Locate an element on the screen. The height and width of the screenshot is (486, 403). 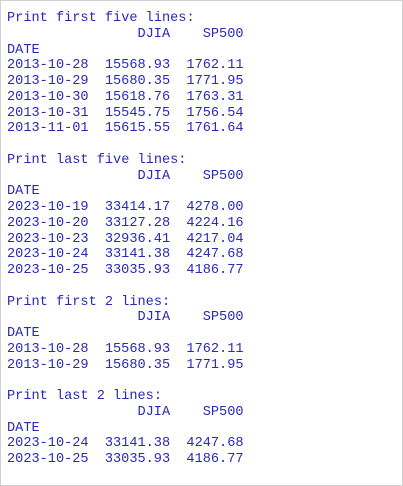
section-heading: Print first five lines: is located at coordinates (101, 18).